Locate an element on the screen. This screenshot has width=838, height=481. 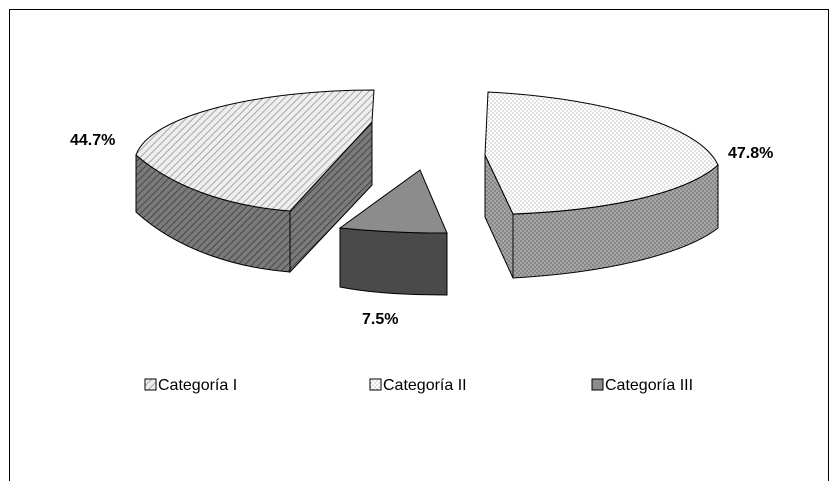
legend-label-categoria-i: Categoría I is located at coordinates (197, 385).